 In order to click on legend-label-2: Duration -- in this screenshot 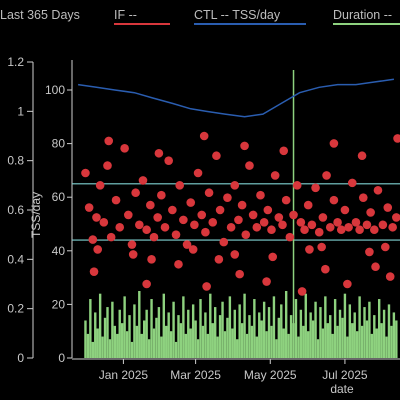, I will do `click(362, 15)`.